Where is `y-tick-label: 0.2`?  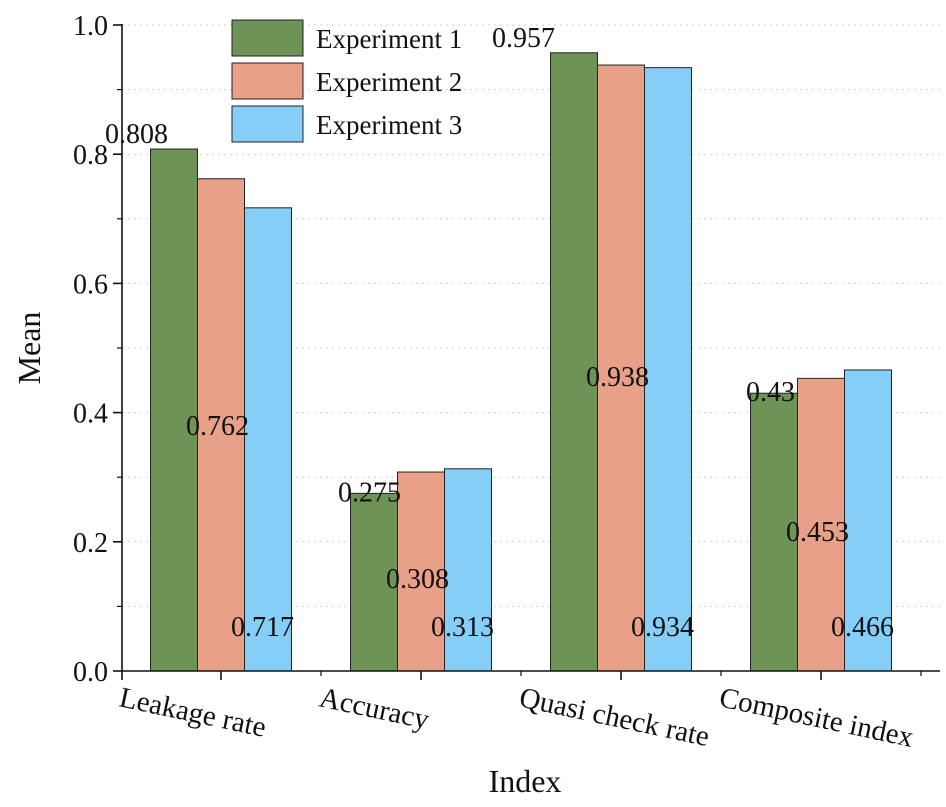 y-tick-label: 0.2 is located at coordinates (90, 543).